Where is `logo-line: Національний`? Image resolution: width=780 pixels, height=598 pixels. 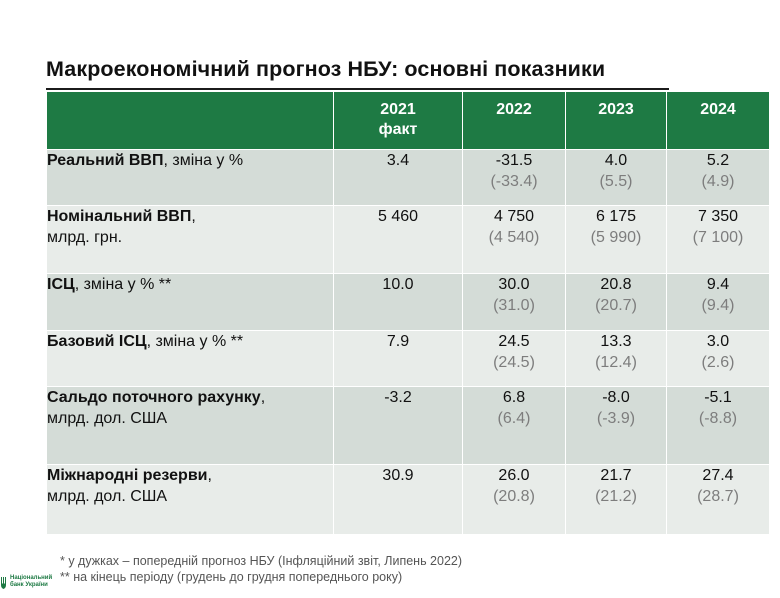 logo-line: Національний is located at coordinates (31, 578).